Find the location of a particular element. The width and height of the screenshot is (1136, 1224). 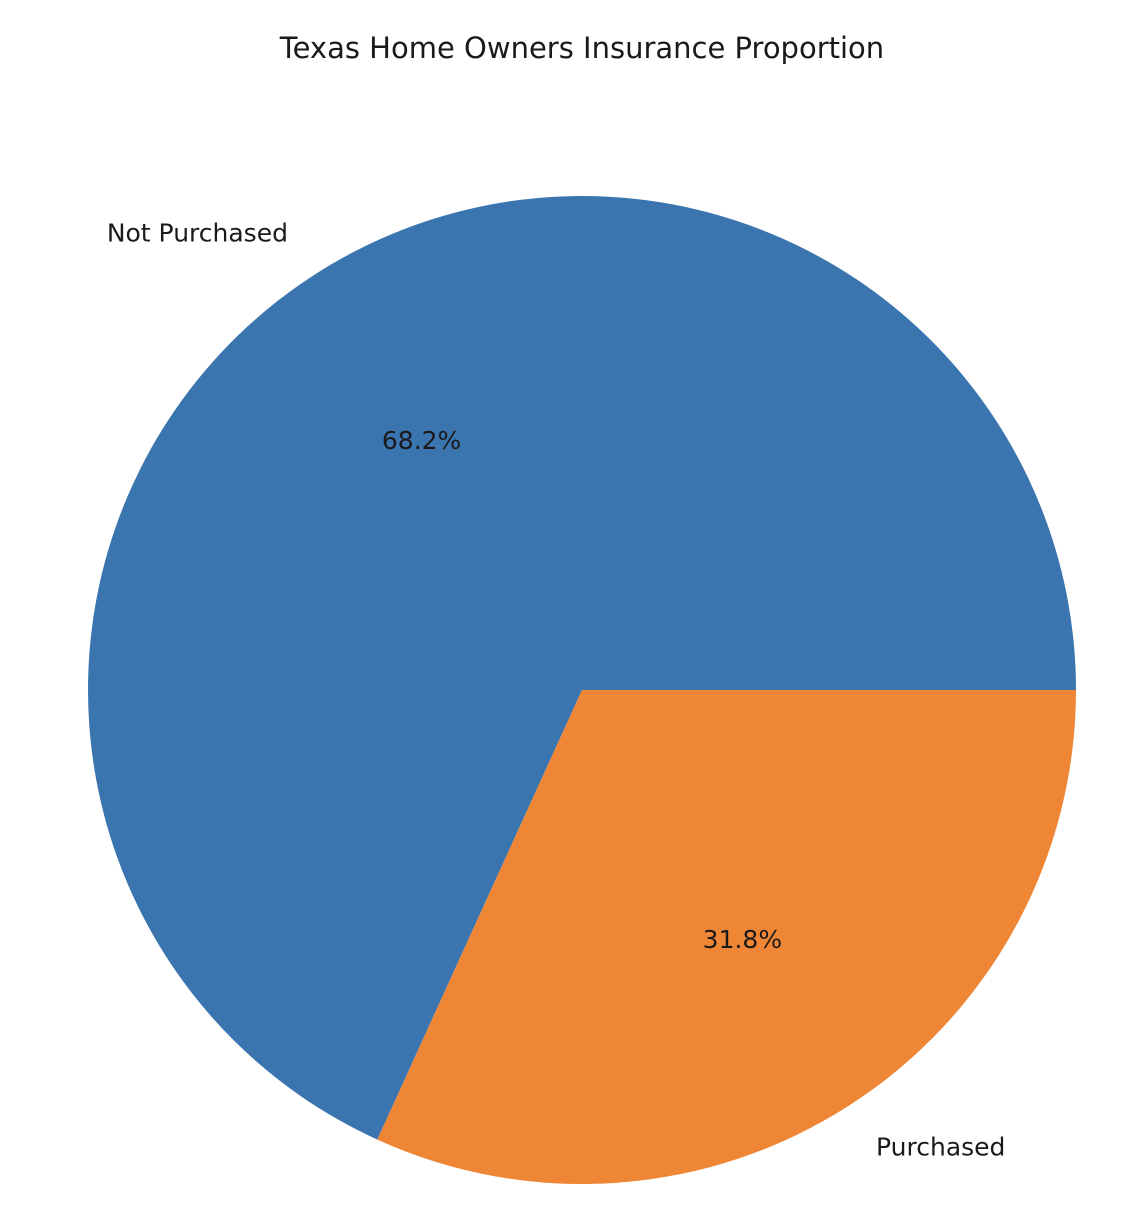

slice-percent-not-purchased: 68.2% is located at coordinates (421, 440).